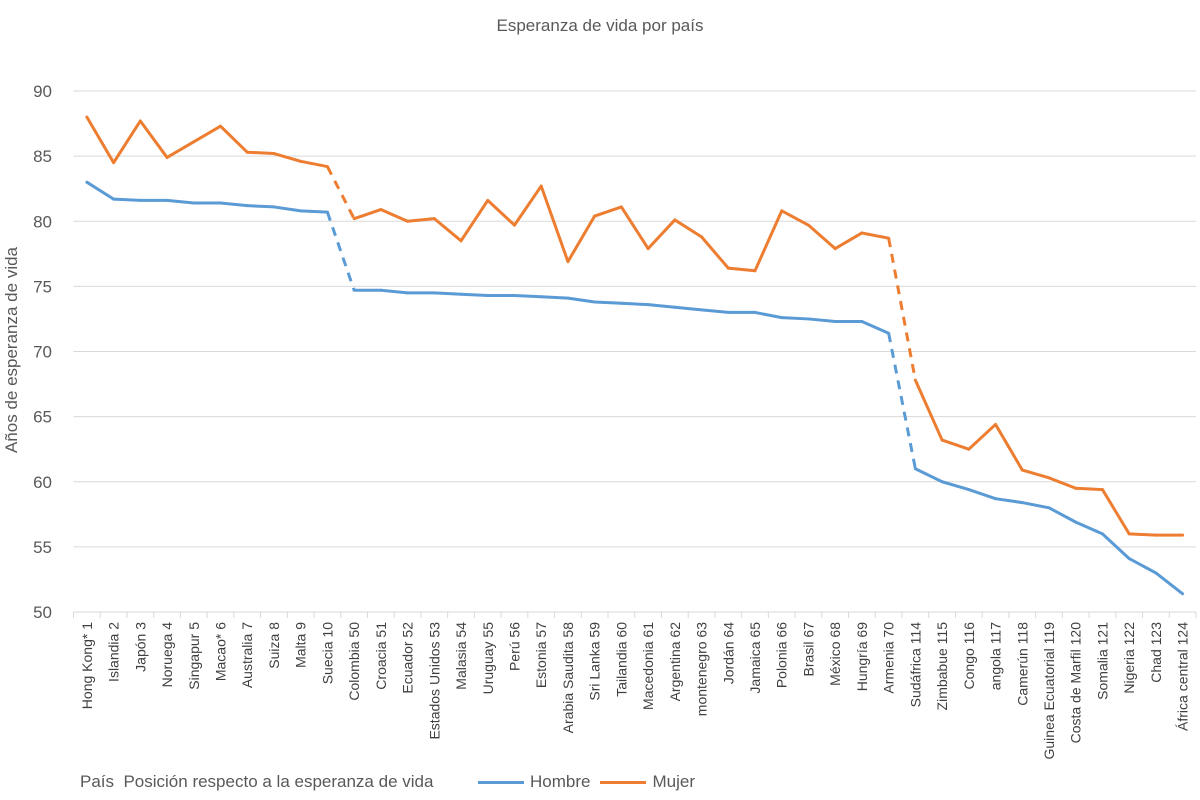 The width and height of the screenshot is (1200, 800). What do you see at coordinates (1102, 661) in the screenshot?
I see `x-tick-label: Somalia 121` at bounding box center [1102, 661].